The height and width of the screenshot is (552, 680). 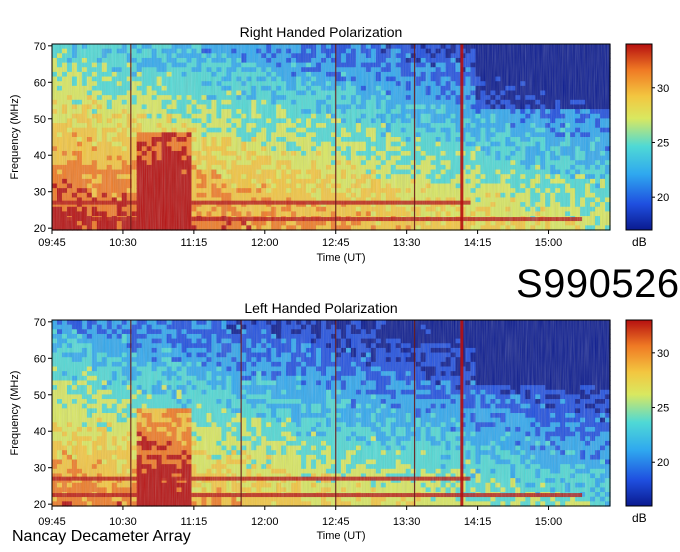 What do you see at coordinates (40, 83) in the screenshot?
I see `y-tick-label: 60` at bounding box center [40, 83].